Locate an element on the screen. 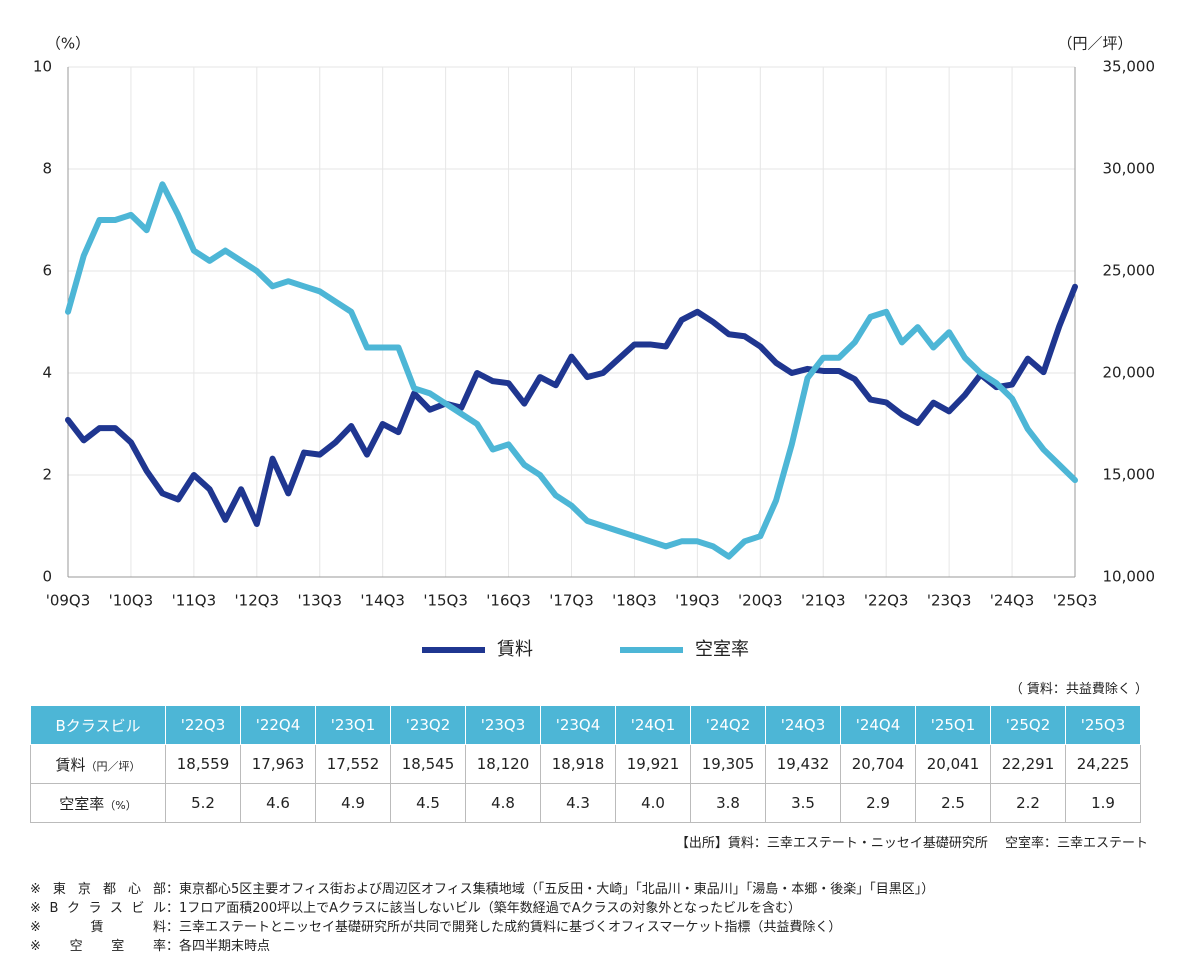 This screenshot has width=1200, height=978. y2-tick-label: 20,000 is located at coordinates (1129, 373).